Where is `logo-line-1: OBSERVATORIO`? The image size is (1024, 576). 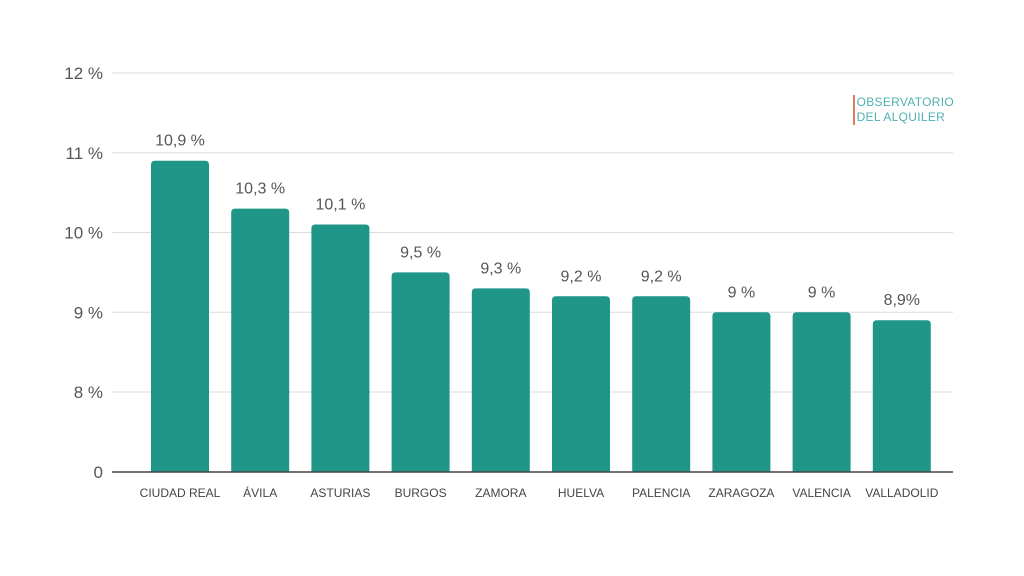 logo-line-1: OBSERVATORIO is located at coordinates (905, 102).